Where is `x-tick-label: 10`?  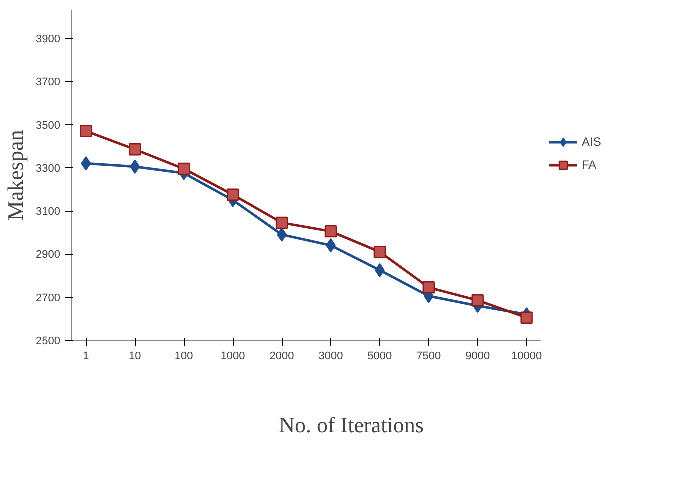
x-tick-label: 10 is located at coordinates (135, 356).